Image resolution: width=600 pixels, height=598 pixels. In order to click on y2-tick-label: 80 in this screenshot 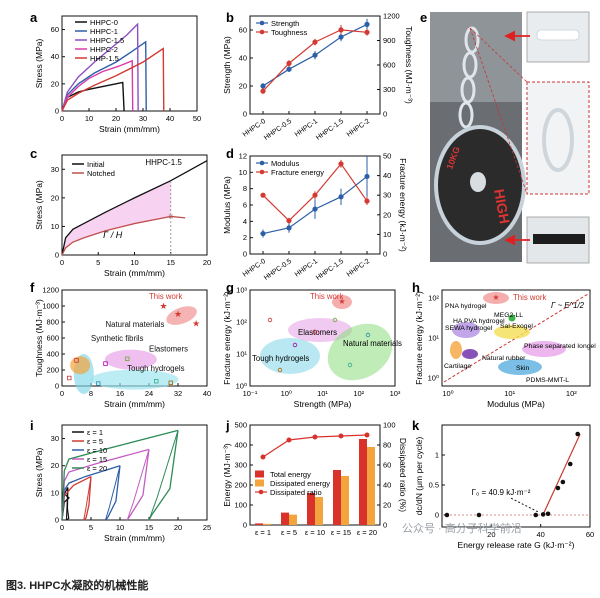, I will do `click(387, 445)`.